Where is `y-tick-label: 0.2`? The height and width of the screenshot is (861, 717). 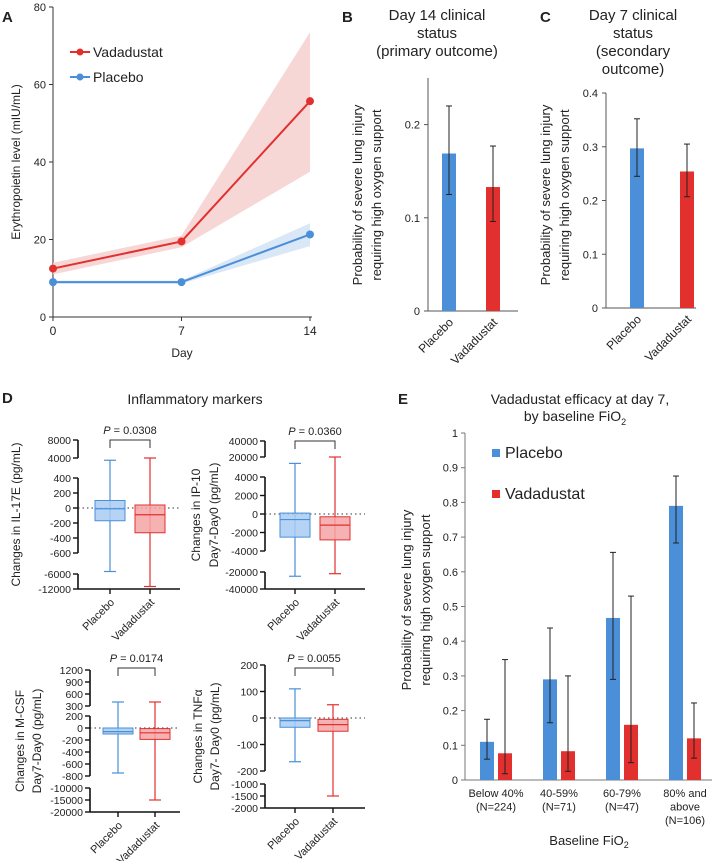
y-tick-label: 0.2 is located at coordinates (590, 202).